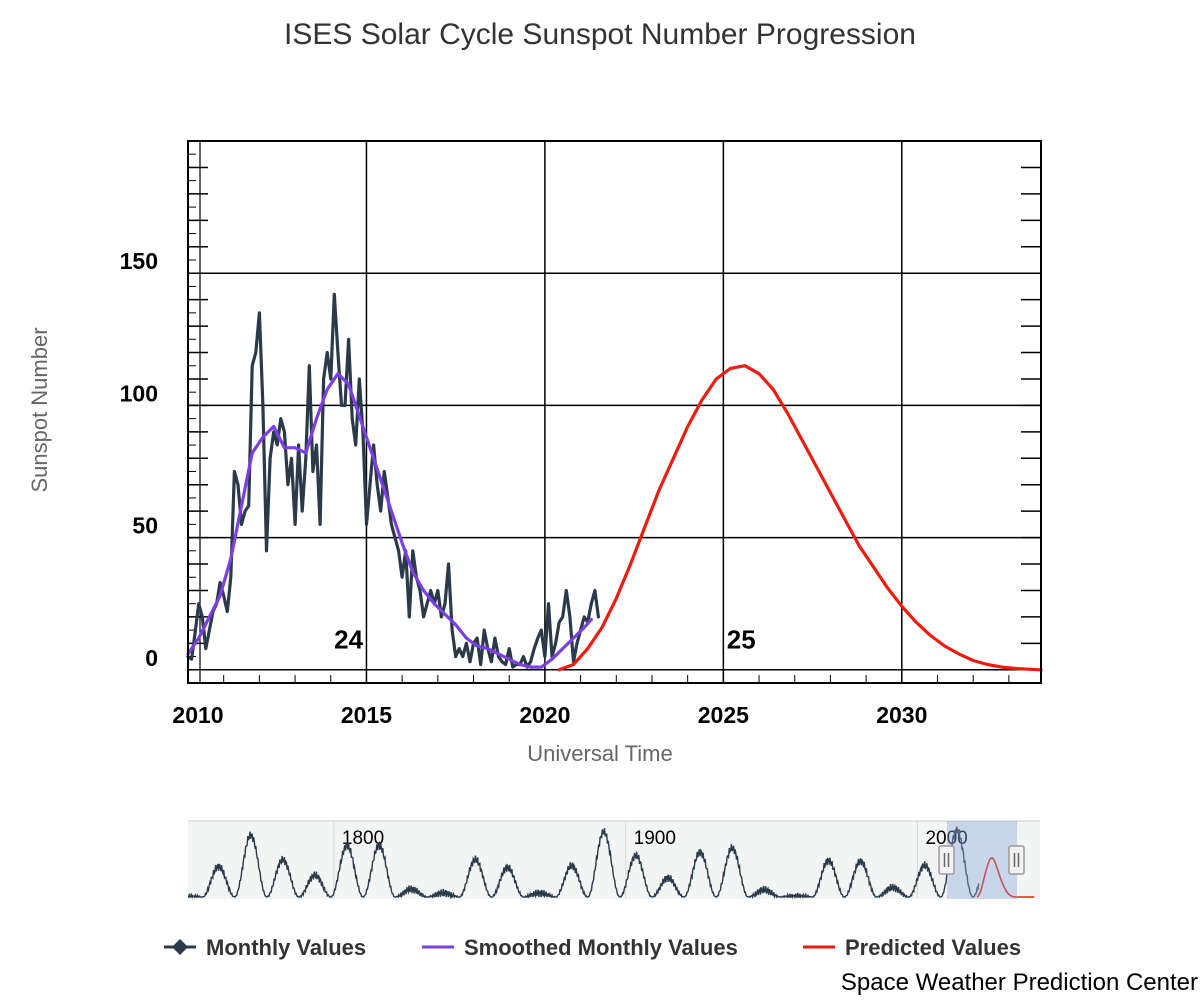 The height and width of the screenshot is (1000, 1200). What do you see at coordinates (601, 947) in the screenshot?
I see `legend-label-smoothed: Smoothed Monthly Values` at bounding box center [601, 947].